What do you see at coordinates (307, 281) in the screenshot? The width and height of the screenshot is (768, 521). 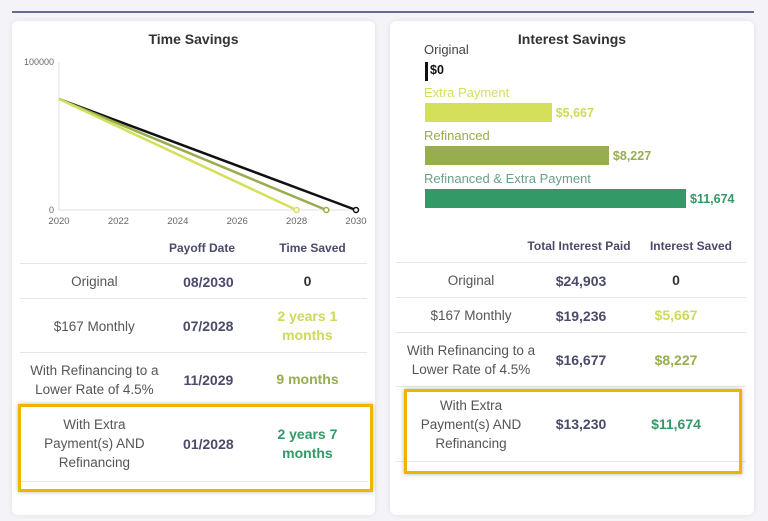 I see `time-saved: 0` at bounding box center [307, 281].